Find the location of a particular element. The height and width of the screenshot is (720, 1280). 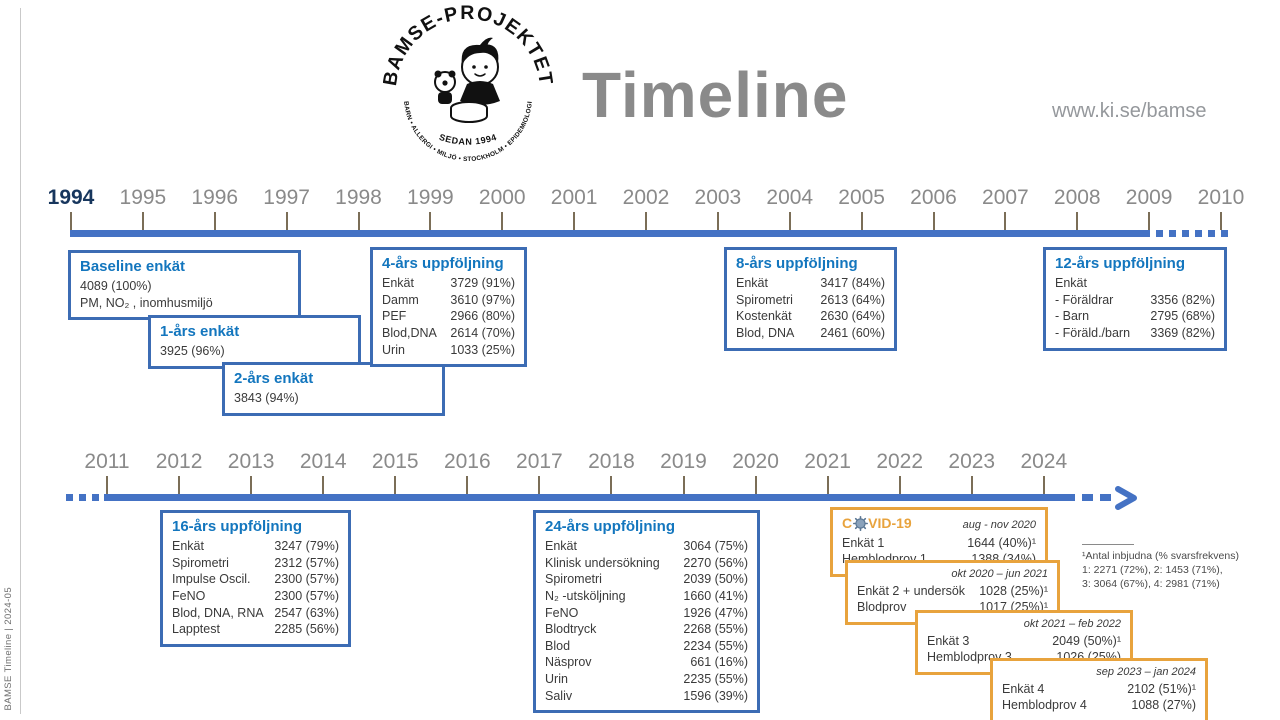

data-row: Lapptest 2285 (56%) is located at coordinates (255, 629).